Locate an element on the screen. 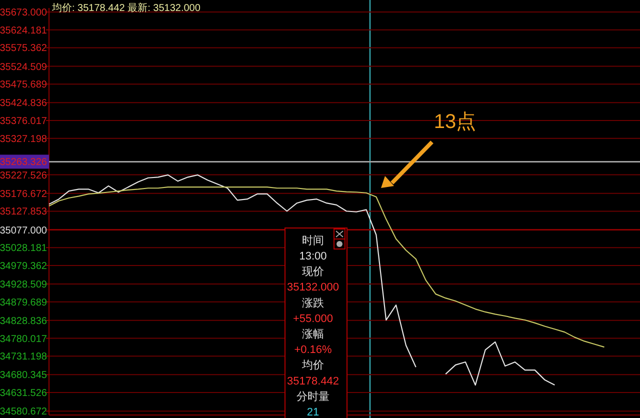  ref-line-label: 35263.326 is located at coordinates (24, 162).